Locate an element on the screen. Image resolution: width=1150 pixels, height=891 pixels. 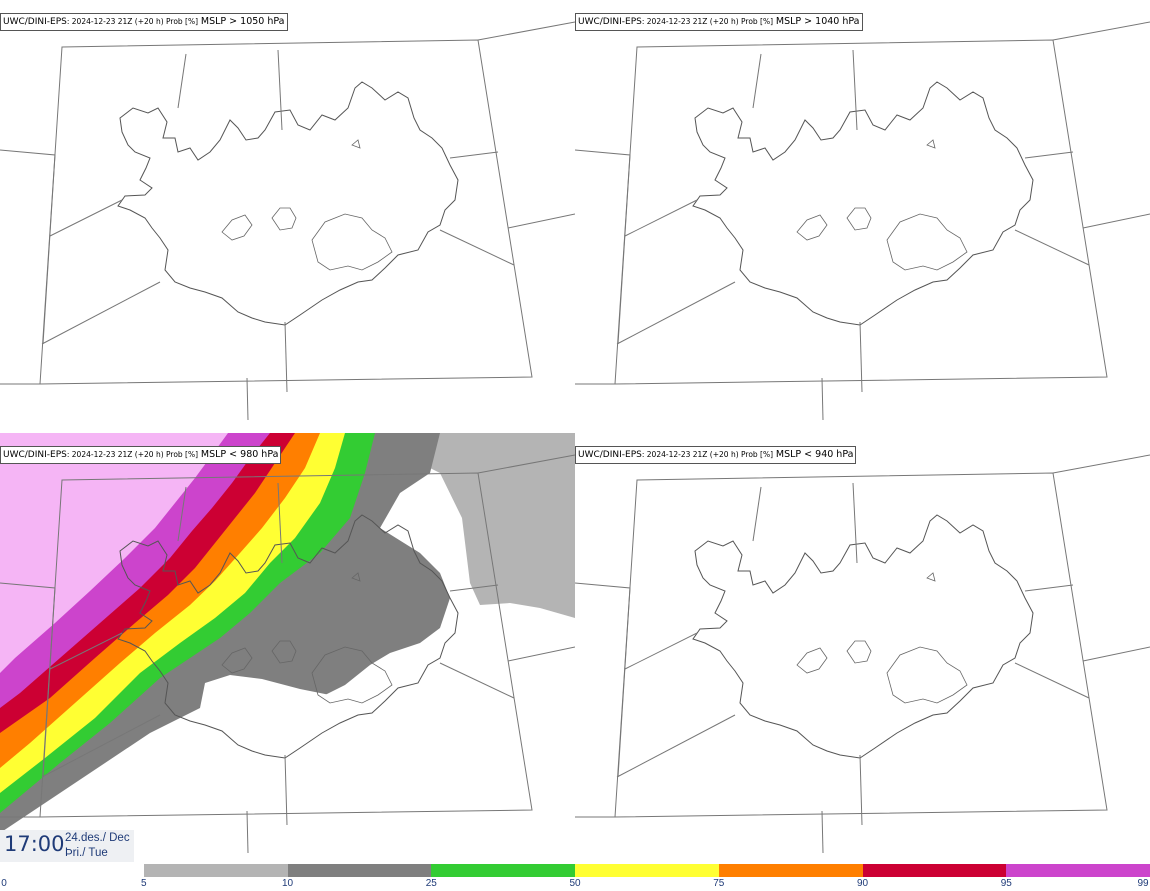
probability-legend: 0 5 10 25 50 75 90 95 99 is located at coordinates (575, 876).